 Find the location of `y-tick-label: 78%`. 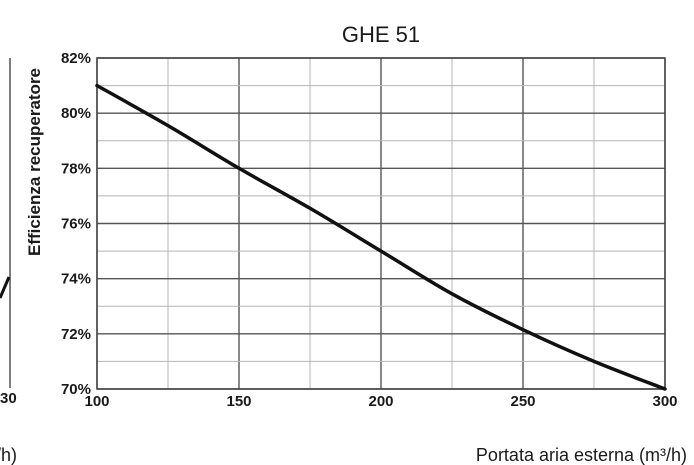

y-tick-label: 78% is located at coordinates (76, 168).